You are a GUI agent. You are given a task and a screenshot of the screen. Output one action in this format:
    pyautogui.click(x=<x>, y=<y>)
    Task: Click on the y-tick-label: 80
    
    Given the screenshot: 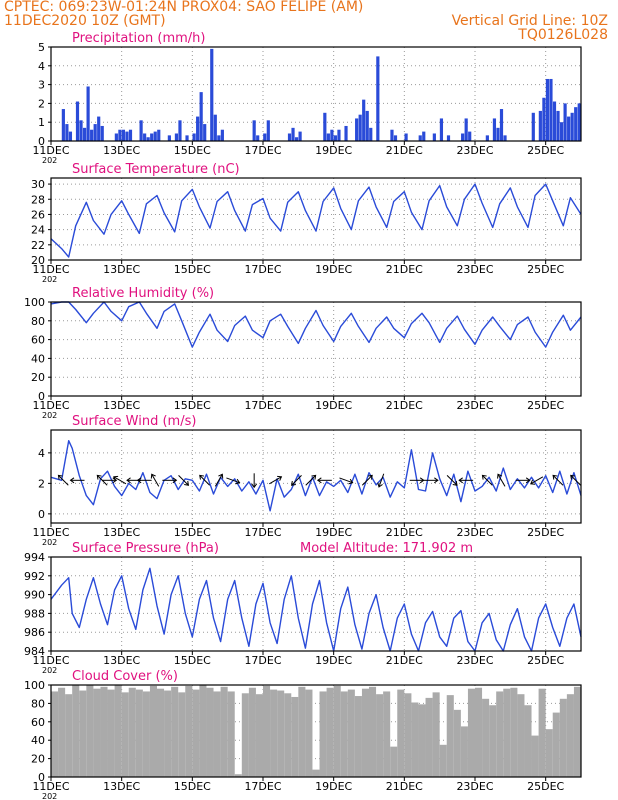 What is the action you would take?
    pyautogui.click(x=38, y=703)
    